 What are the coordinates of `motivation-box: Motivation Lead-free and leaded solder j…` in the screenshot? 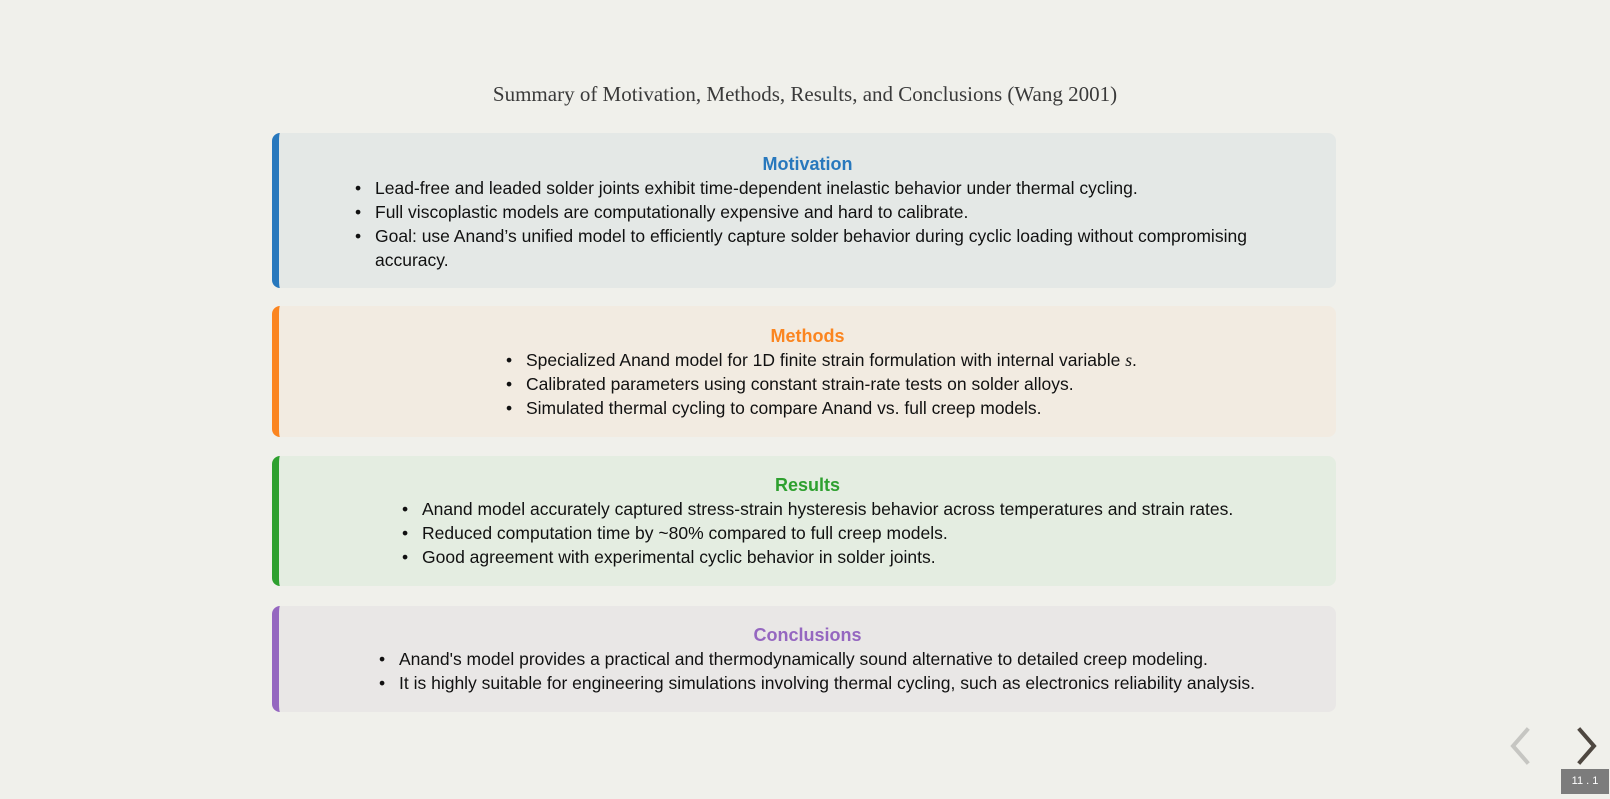 It's located at (804, 210).